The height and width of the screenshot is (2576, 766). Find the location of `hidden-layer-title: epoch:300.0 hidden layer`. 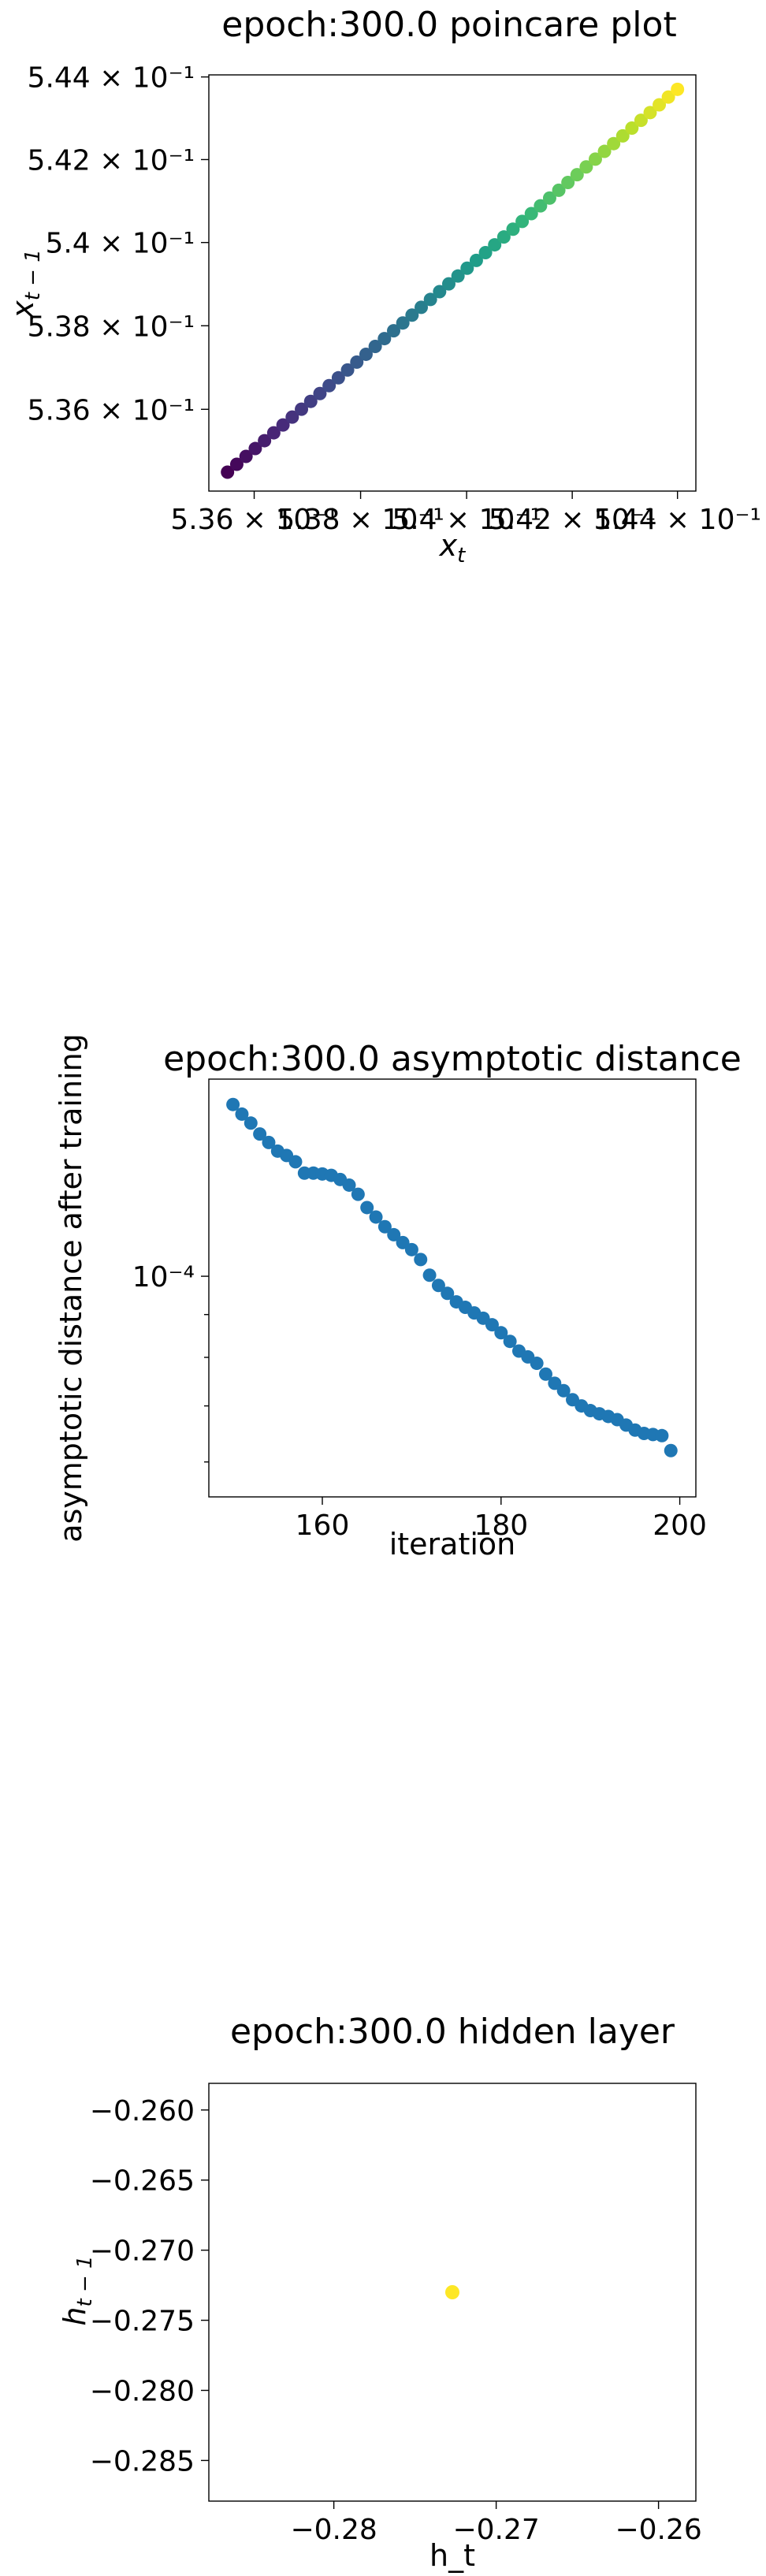

hidden-layer-title: epoch:300.0 hidden layer is located at coordinates (452, 2032).